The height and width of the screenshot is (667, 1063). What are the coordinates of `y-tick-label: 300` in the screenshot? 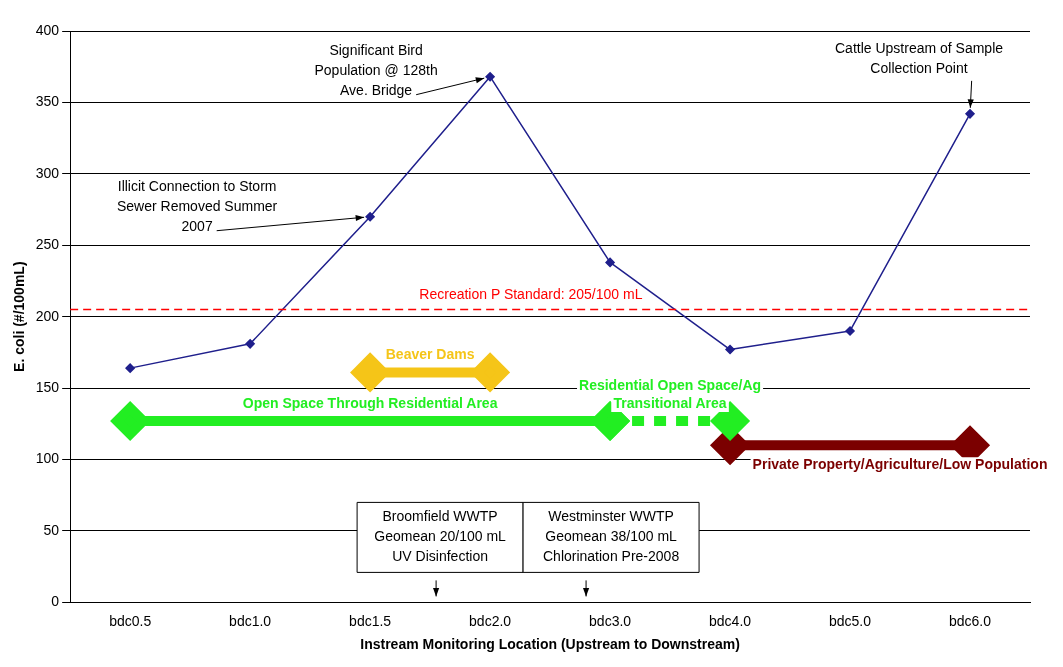 It's located at (47, 172).